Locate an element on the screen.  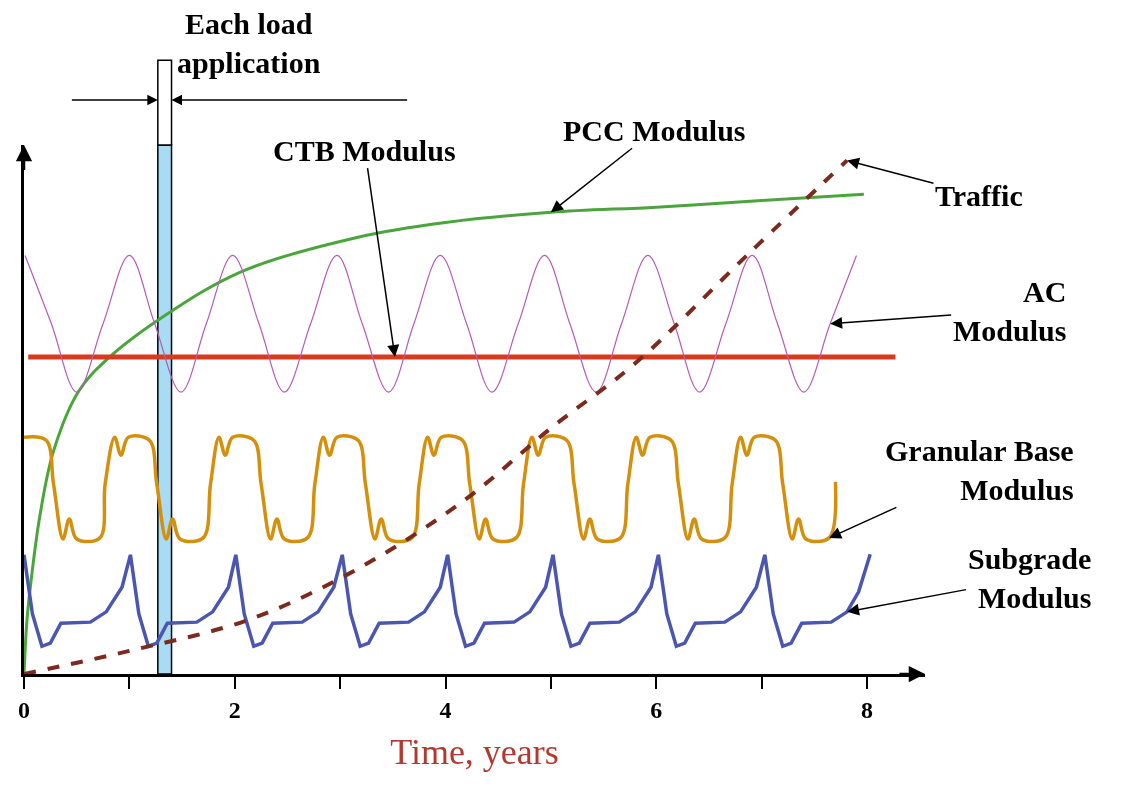
x-tick-label: 8 is located at coordinates (867, 709).